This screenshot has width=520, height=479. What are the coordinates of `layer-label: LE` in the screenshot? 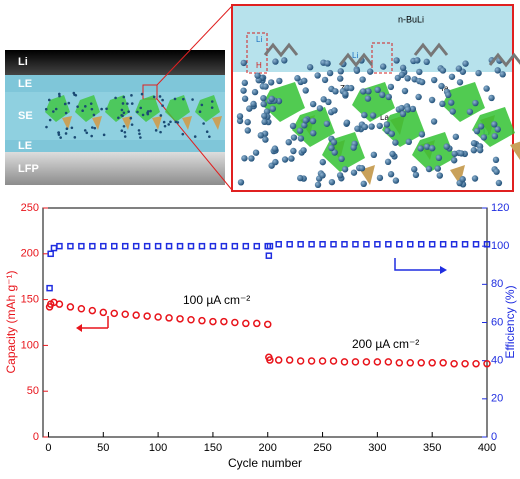 It's located at (25, 146).